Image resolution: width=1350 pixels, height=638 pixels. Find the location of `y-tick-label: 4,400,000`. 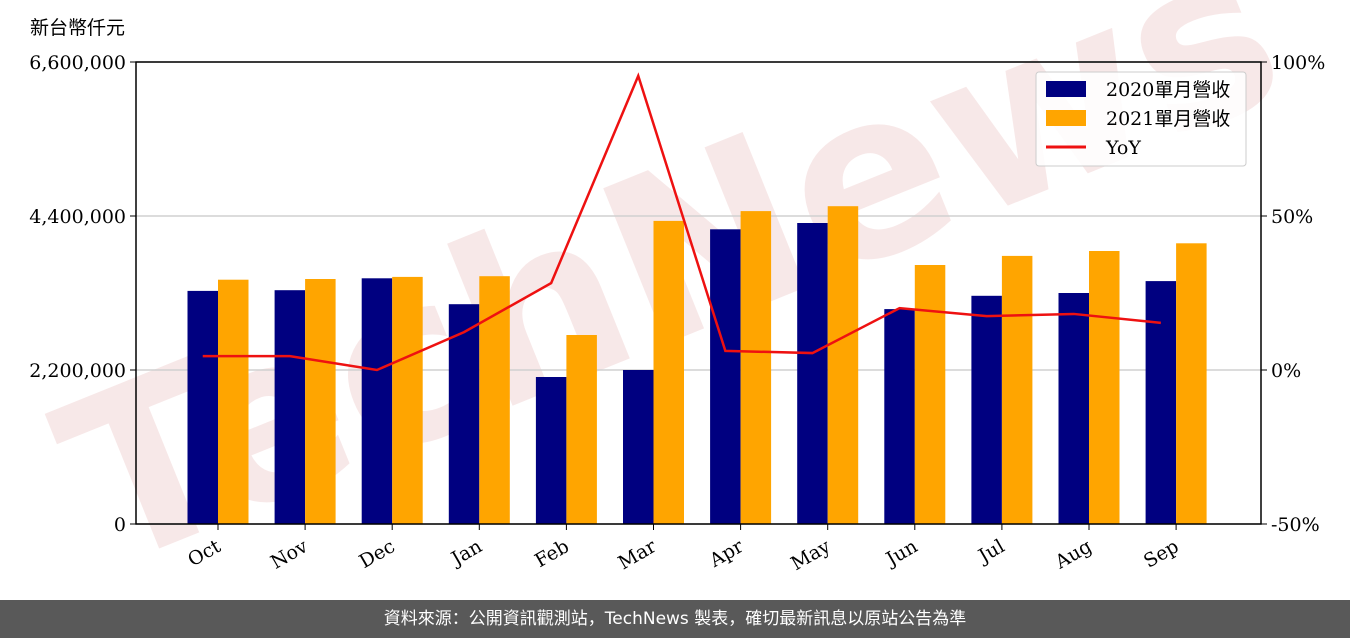

y-tick-label: 4,400,000 is located at coordinates (77, 217).